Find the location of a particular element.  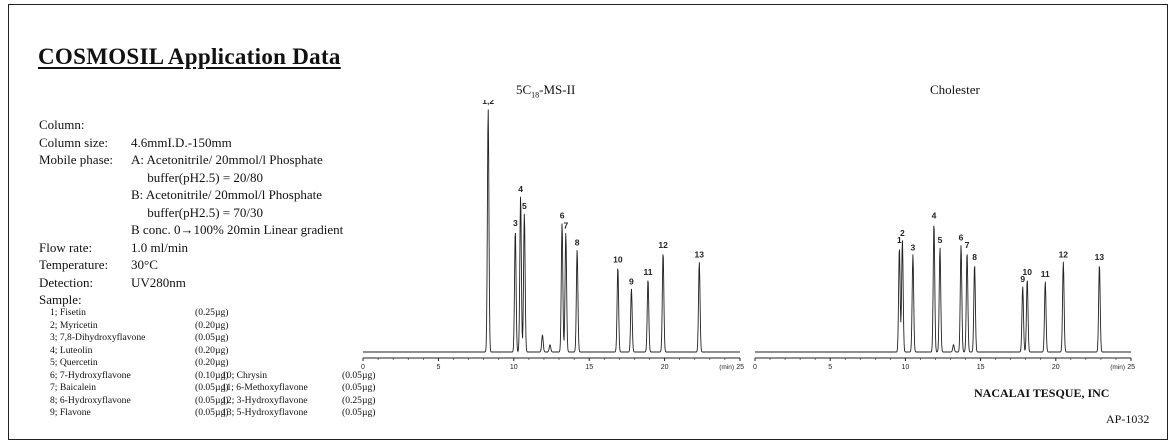

condition-label: Flow rate: is located at coordinates (66, 247).